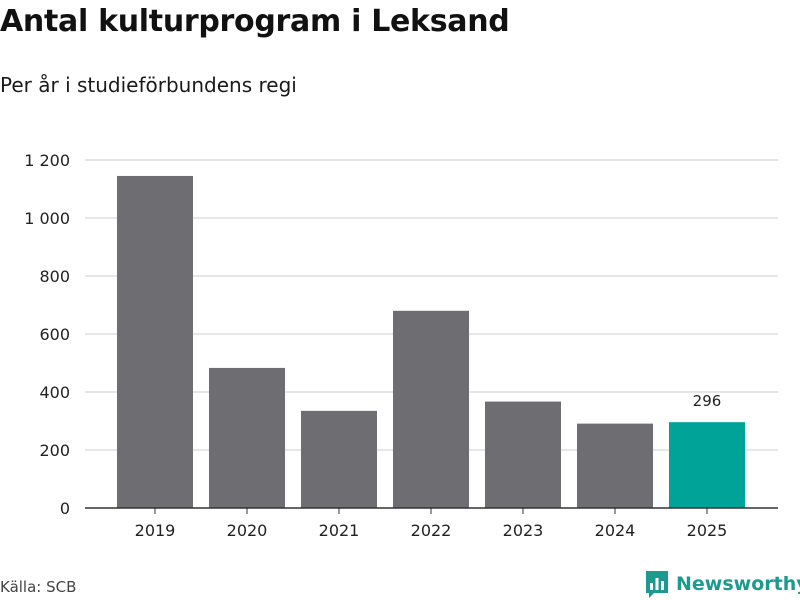 This screenshot has width=800, height=600. Describe the element at coordinates (247, 530) in the screenshot. I see `x-tick-label: 2020` at that location.